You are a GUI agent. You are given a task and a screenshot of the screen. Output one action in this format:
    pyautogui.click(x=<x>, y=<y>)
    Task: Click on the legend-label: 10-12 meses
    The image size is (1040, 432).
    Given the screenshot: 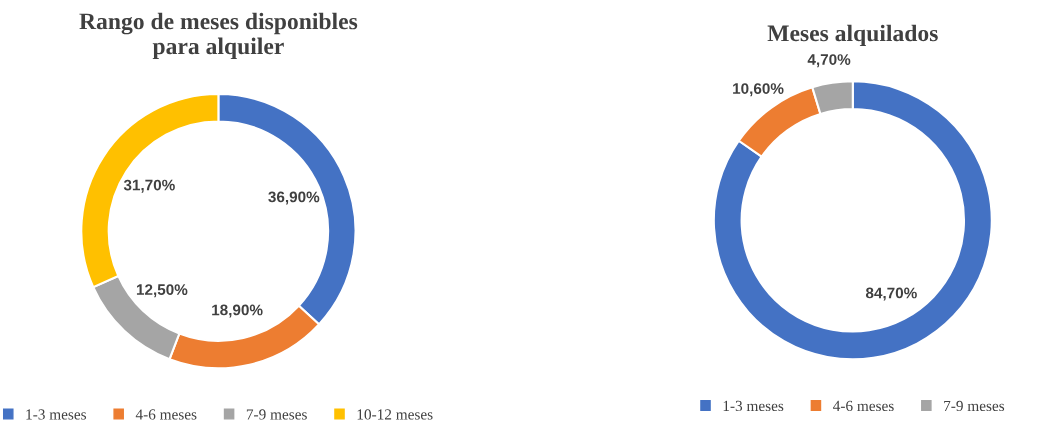 What is the action you would take?
    pyautogui.click(x=395, y=414)
    